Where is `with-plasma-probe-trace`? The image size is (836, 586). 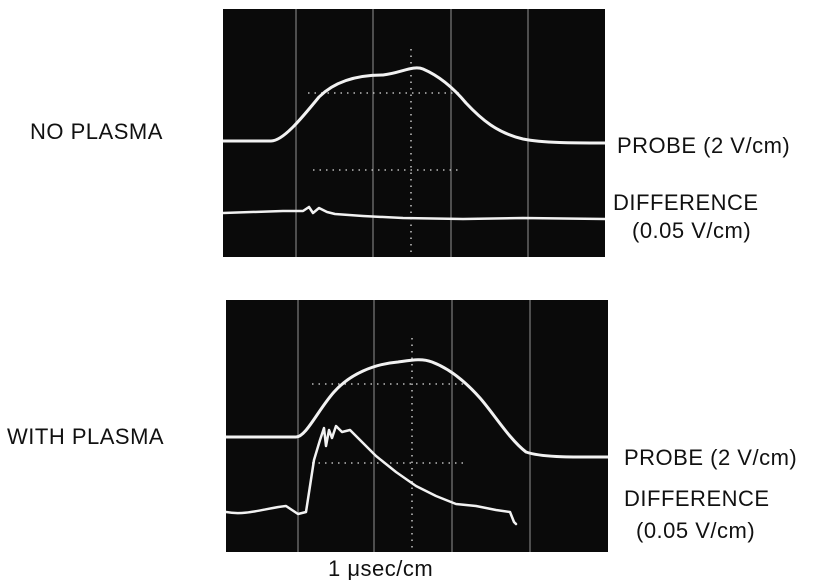
with-plasma-probe-trace is located at coordinates (417, 408).